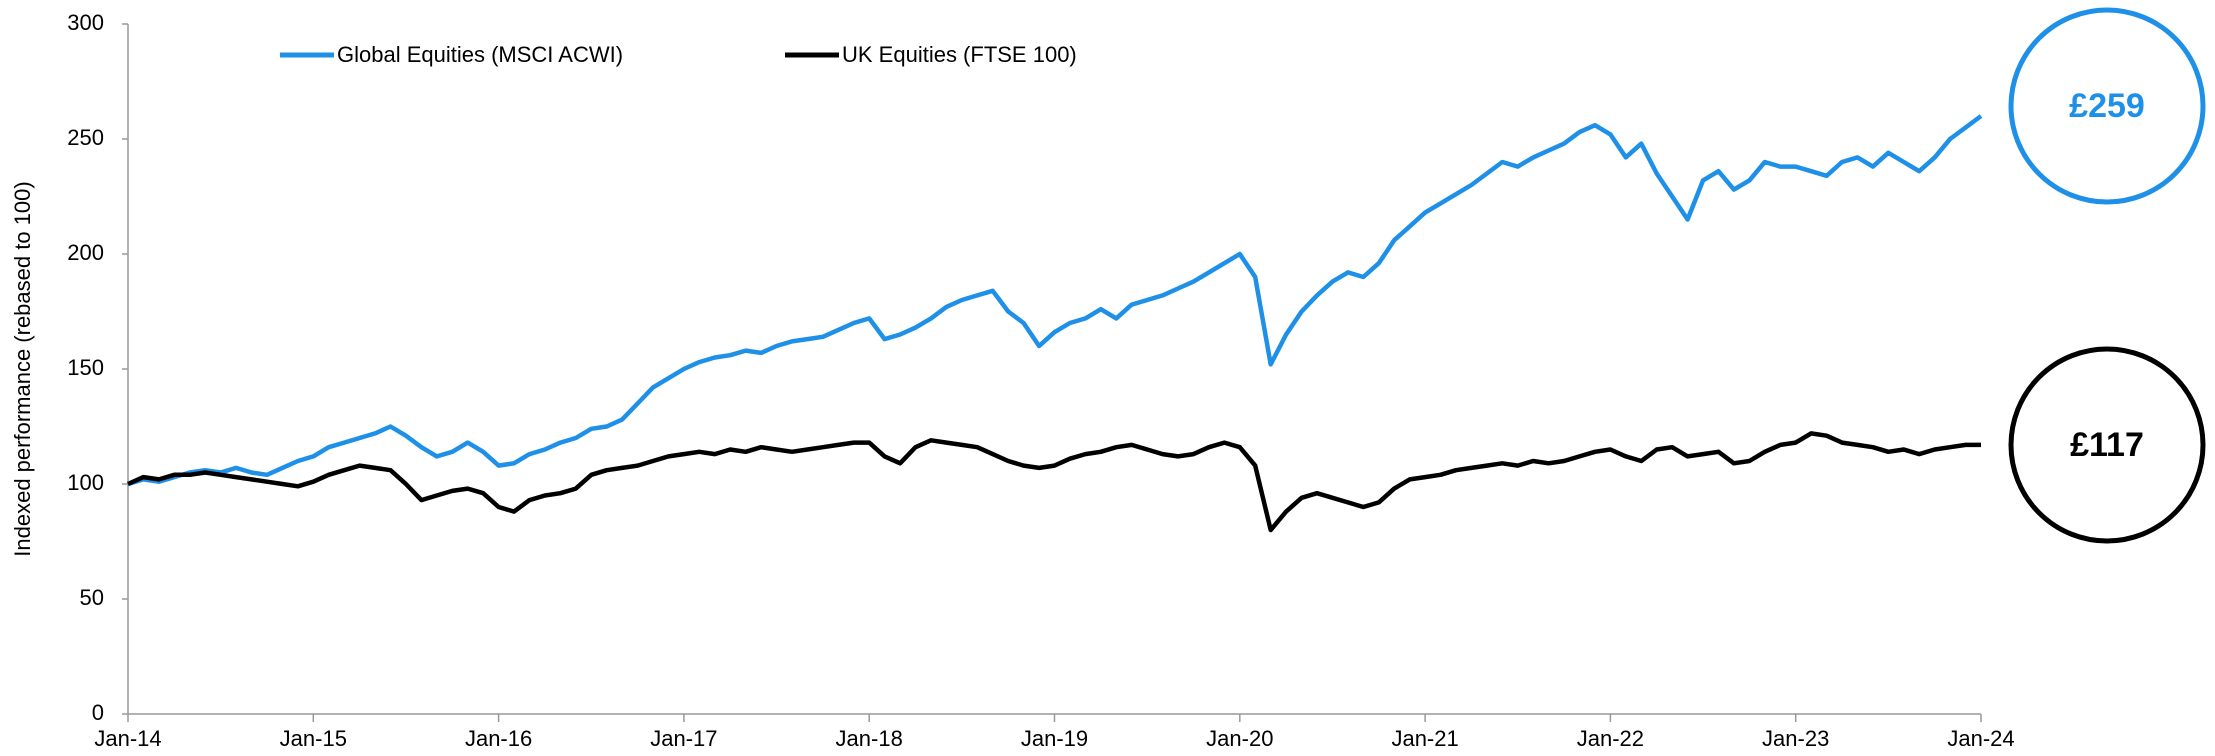 This screenshot has width=2215, height=756. I want to click on x-tick-label: Jan-20, so click(1239, 738).